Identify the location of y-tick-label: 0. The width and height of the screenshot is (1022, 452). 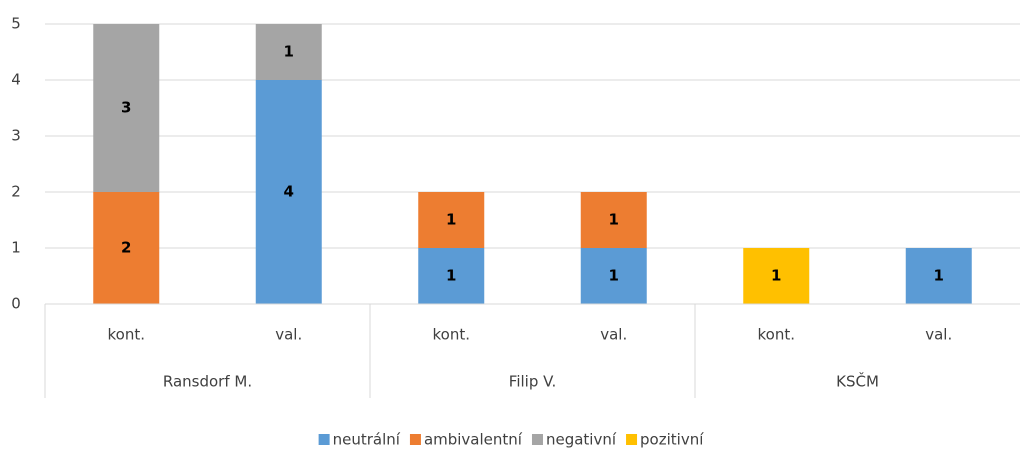
(16, 304).